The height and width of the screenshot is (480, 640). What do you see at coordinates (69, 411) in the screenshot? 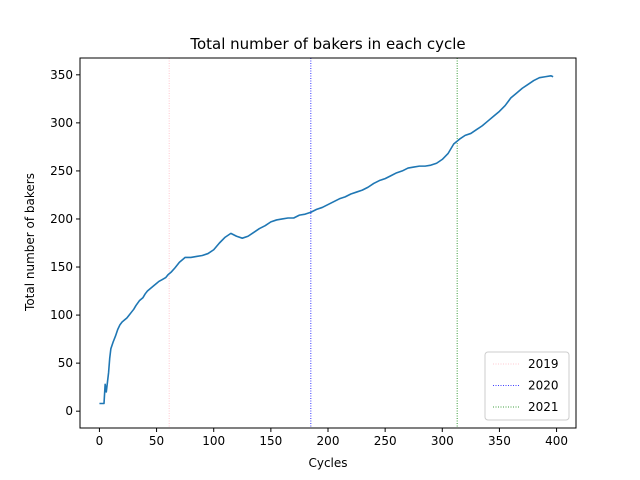
I see `y-tick-label: 0` at bounding box center [69, 411].